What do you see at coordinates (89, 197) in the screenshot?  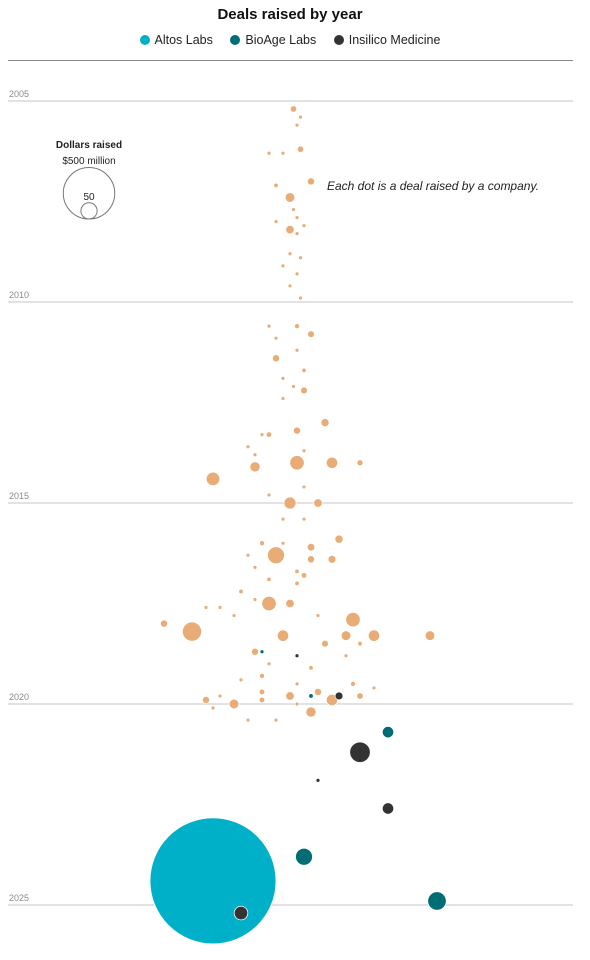 I see `size-legend-small-label: 50` at bounding box center [89, 197].